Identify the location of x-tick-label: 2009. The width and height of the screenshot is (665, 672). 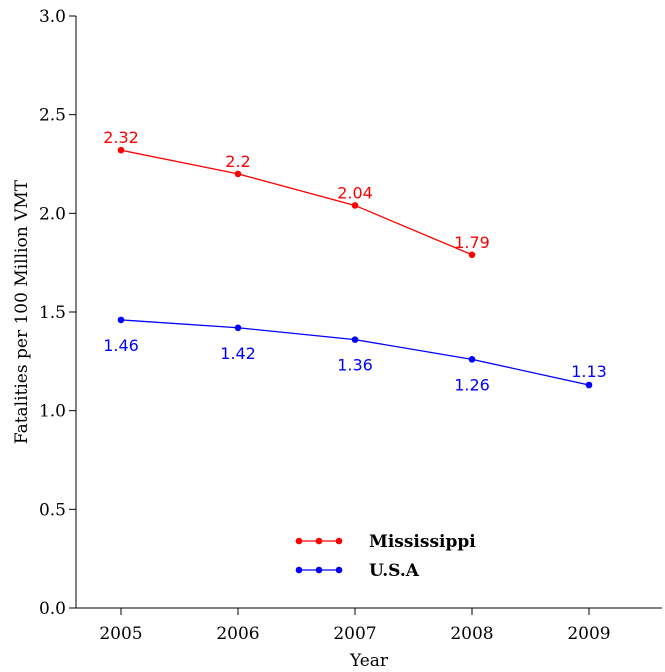
(588, 634).